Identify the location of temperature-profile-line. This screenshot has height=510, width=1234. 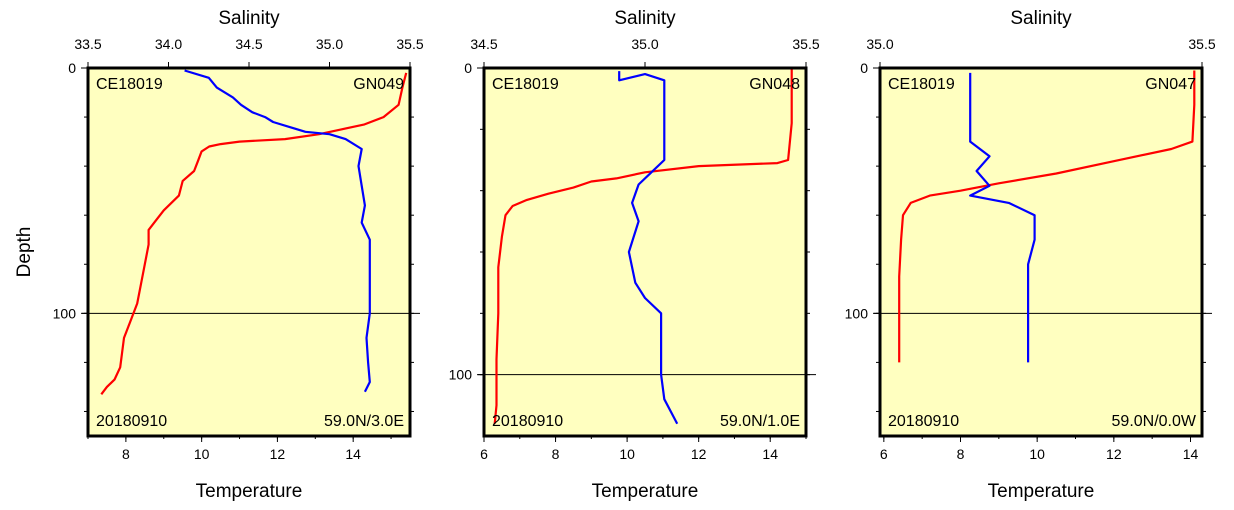
(1047, 216).